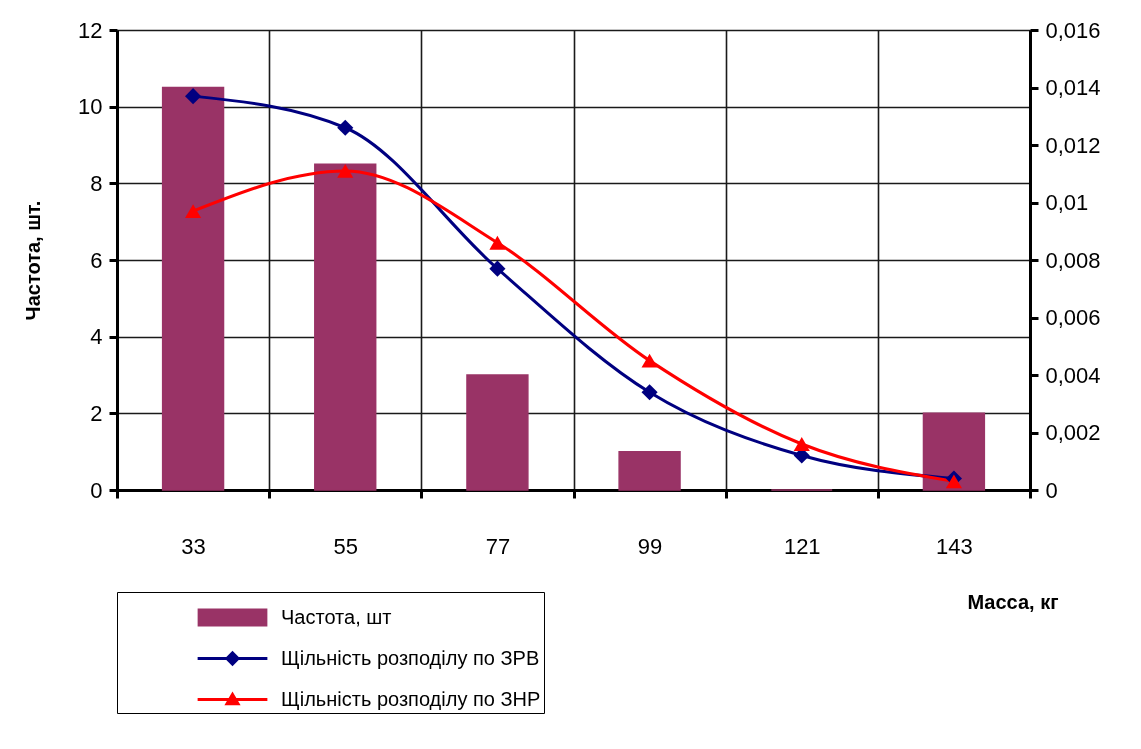 The width and height of the screenshot is (1141, 749). What do you see at coordinates (650, 546) in the screenshot?
I see `x-tick-label: 99` at bounding box center [650, 546].